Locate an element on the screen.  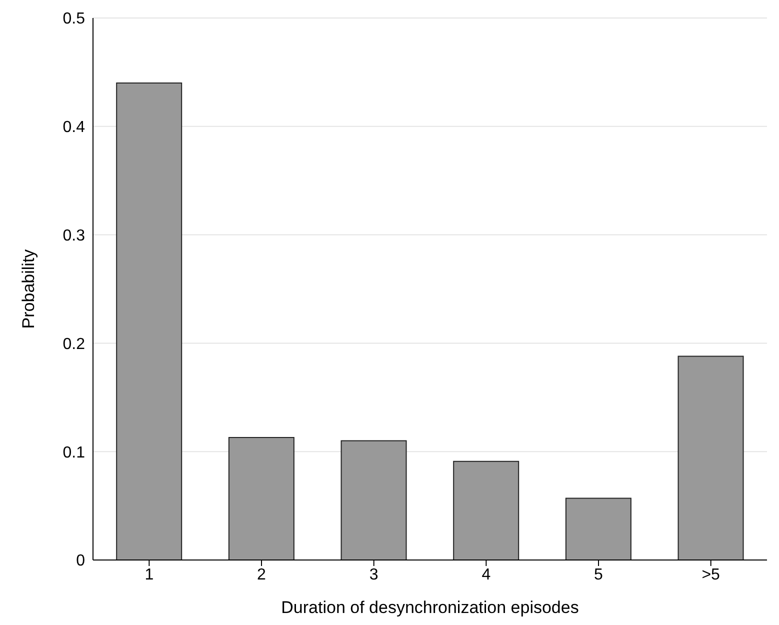
y-tick-label: 0.4 is located at coordinates (74, 127).